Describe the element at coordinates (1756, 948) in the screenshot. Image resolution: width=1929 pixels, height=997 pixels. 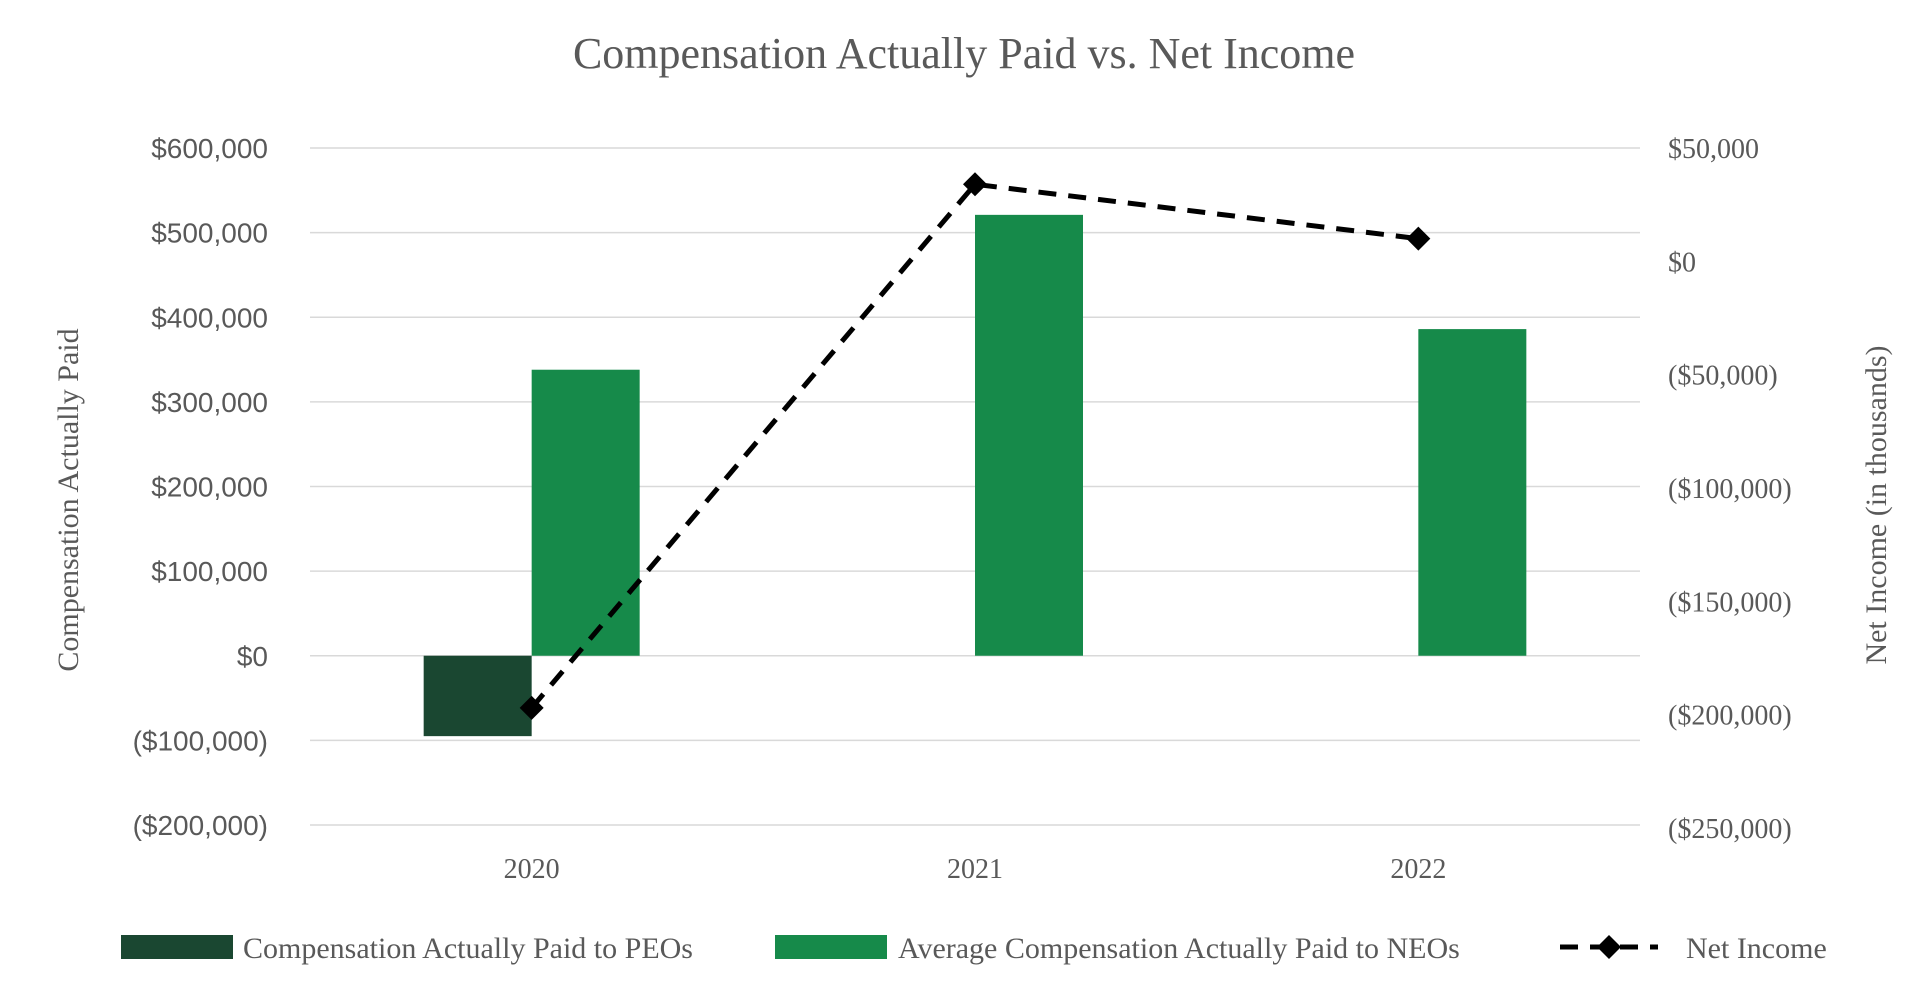
I see `legend-label-net-income: Net Income` at that location.